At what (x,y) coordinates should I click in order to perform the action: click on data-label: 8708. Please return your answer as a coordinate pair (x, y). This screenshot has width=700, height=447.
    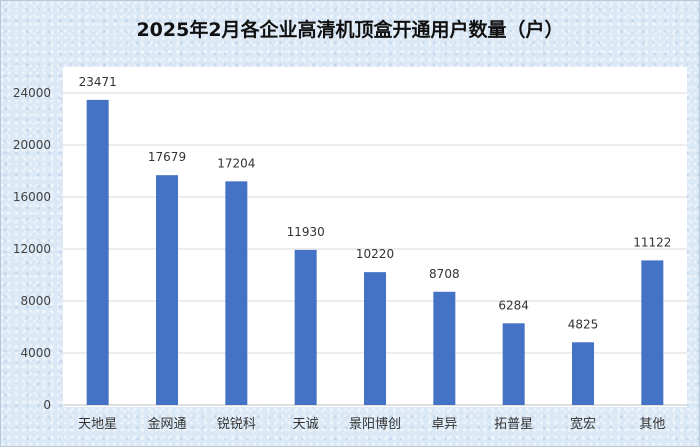
    Looking at the image, I should click on (444, 274).